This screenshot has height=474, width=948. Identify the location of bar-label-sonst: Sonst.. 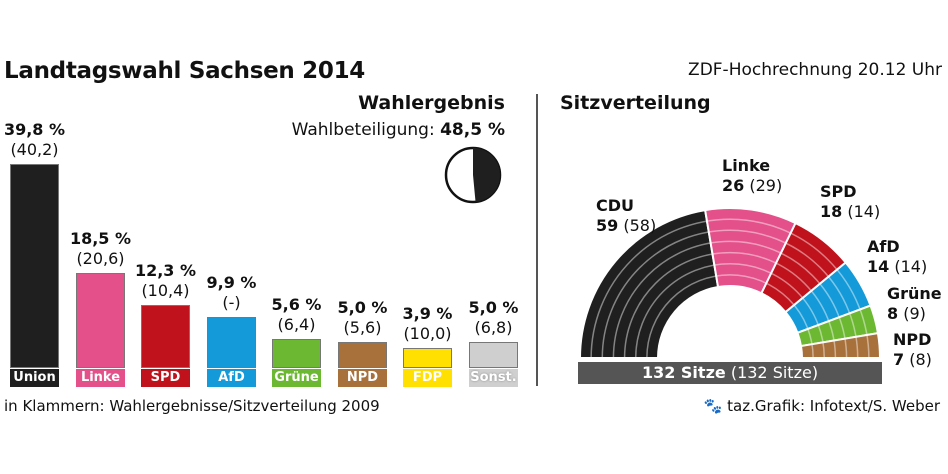
(493, 378).